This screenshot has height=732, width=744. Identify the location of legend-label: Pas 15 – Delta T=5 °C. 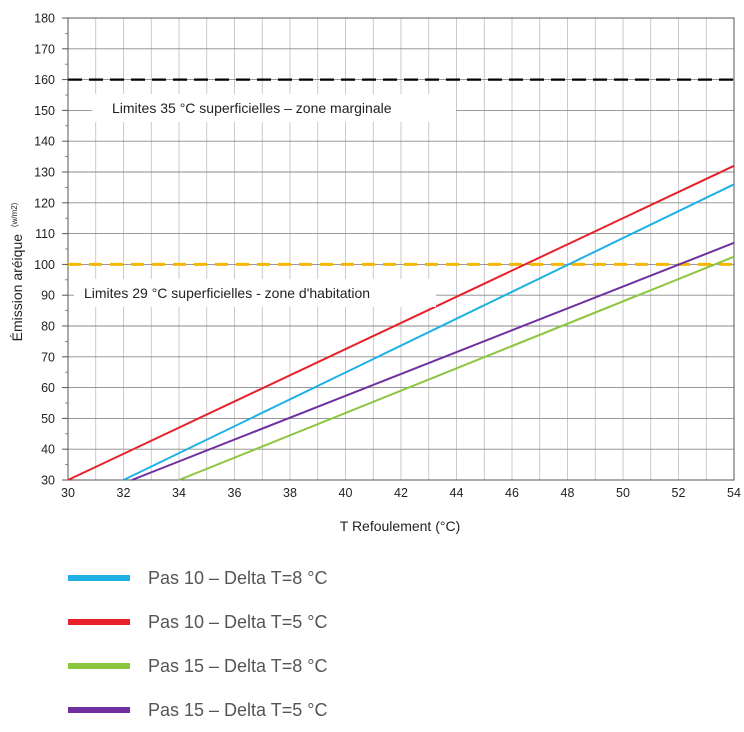
(238, 709).